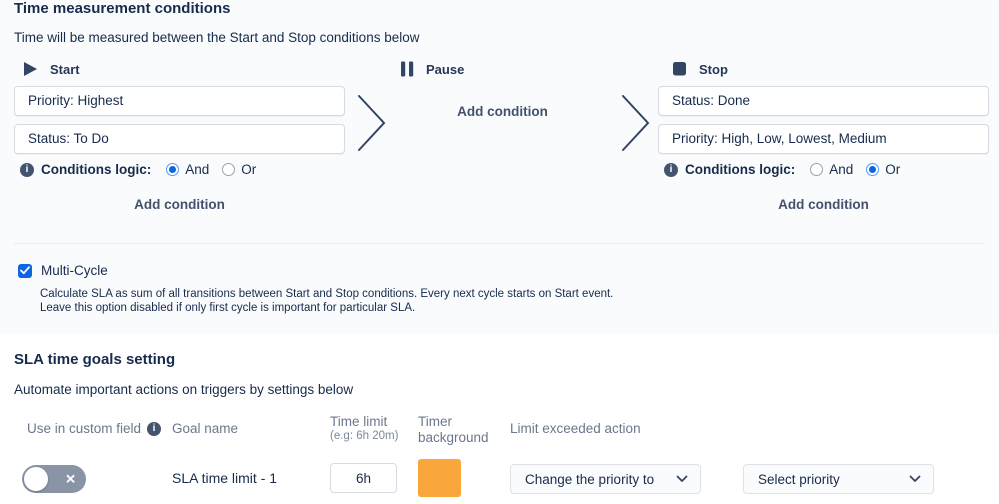  I want to click on column-goal-name: Goal name, so click(205, 428).